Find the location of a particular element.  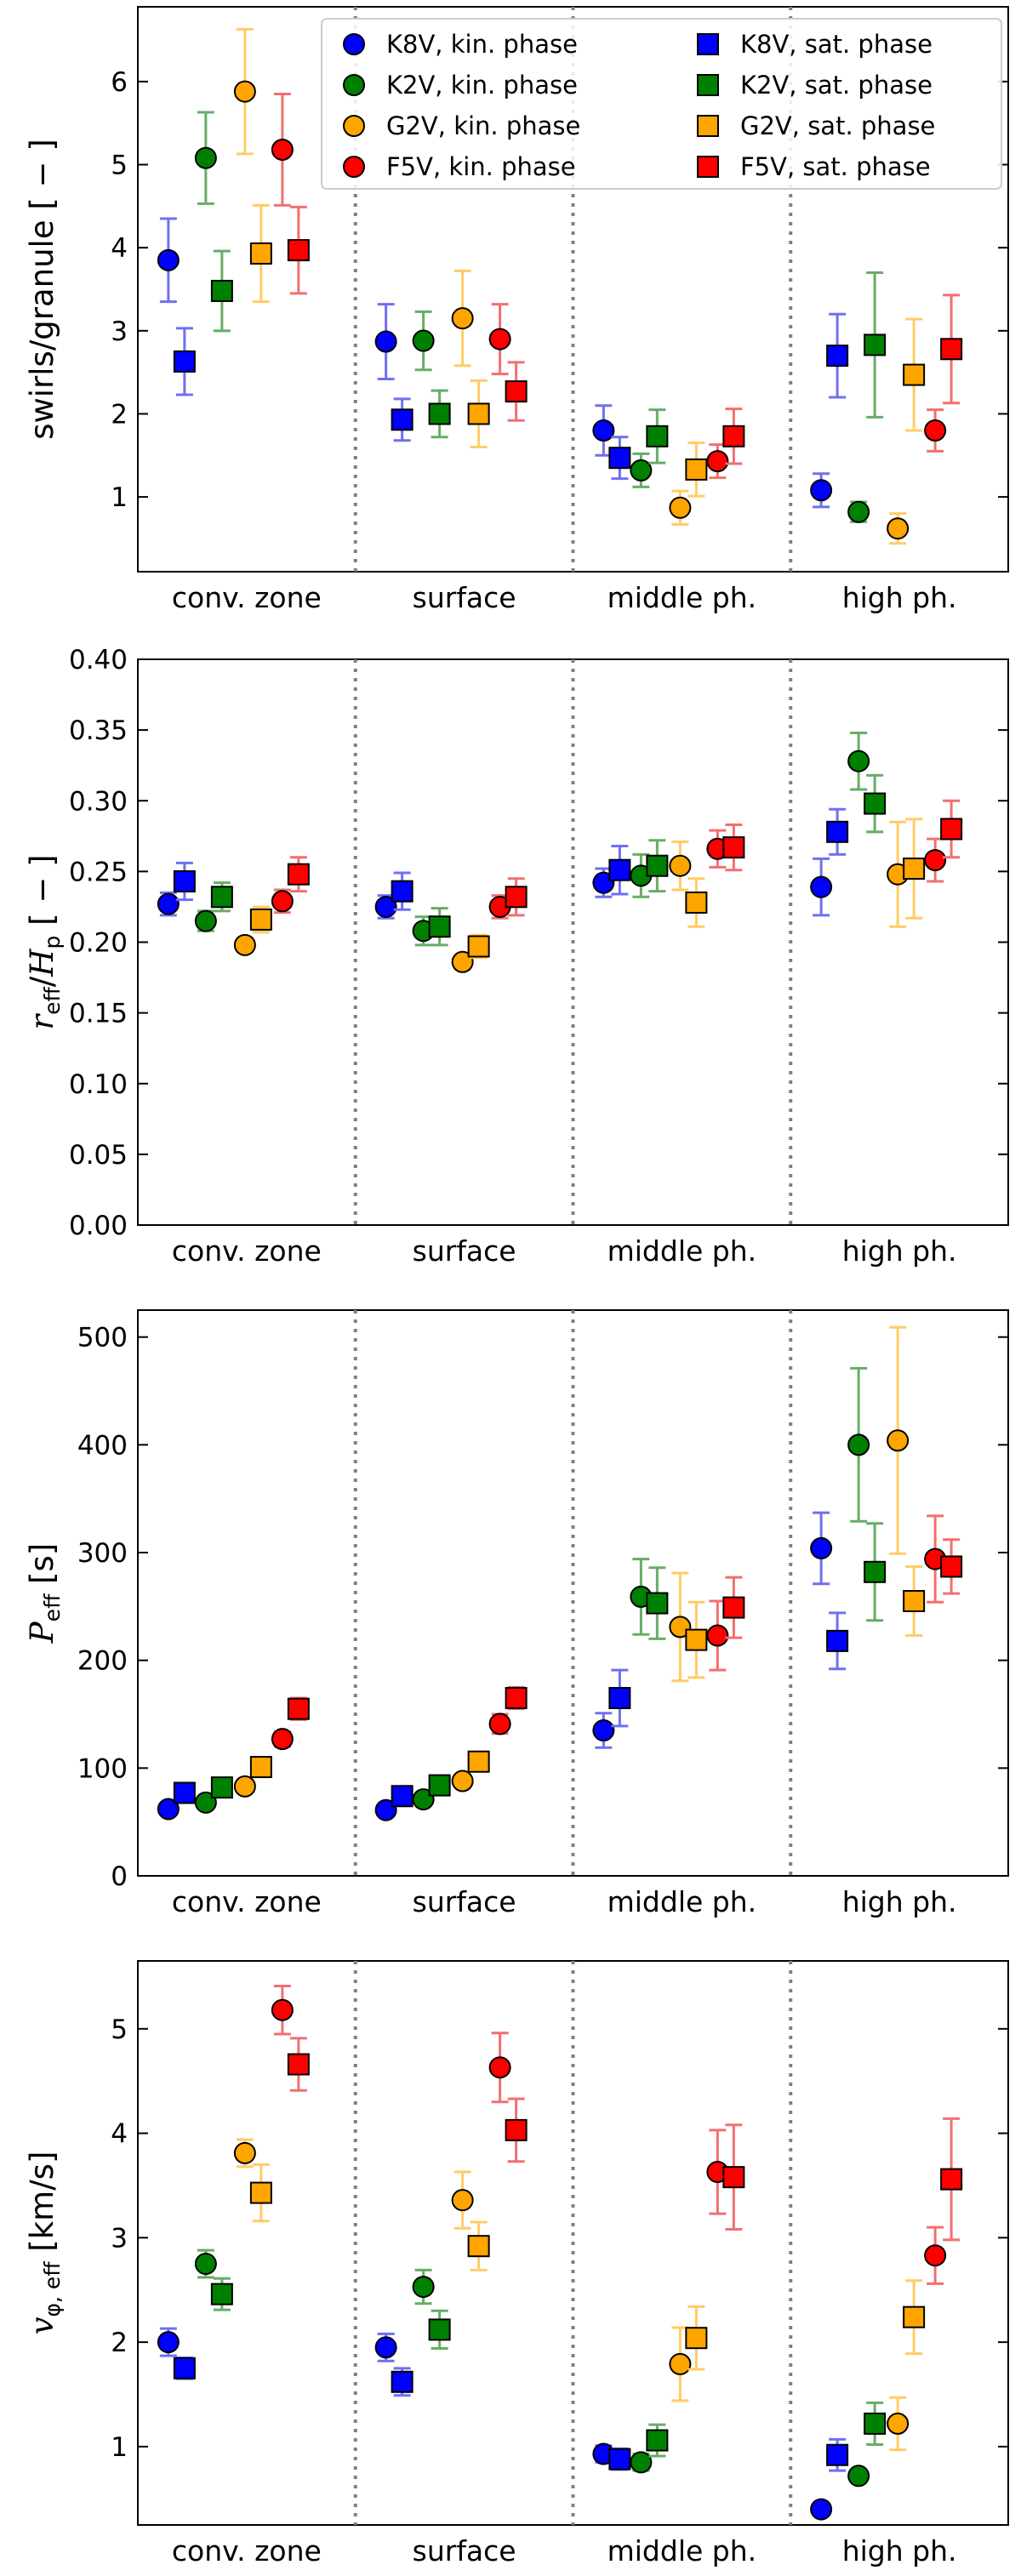

legend-label: K2V, kin. phase is located at coordinates (482, 86).